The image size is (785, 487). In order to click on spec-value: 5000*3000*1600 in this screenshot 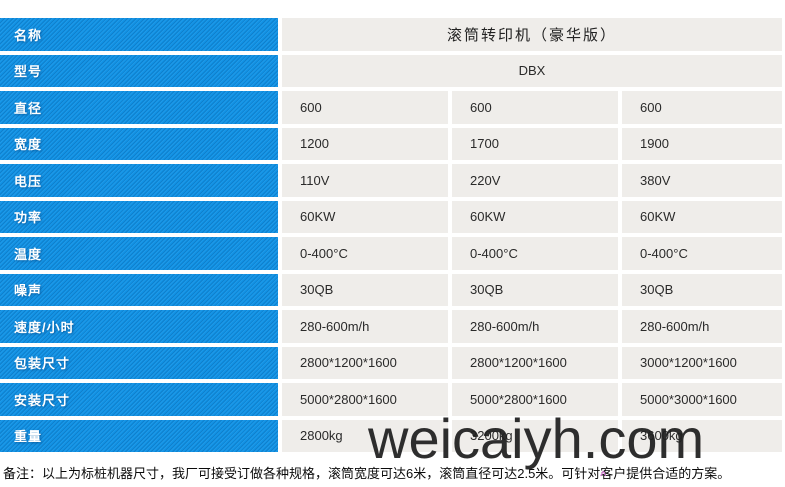, I will do `click(702, 399)`.